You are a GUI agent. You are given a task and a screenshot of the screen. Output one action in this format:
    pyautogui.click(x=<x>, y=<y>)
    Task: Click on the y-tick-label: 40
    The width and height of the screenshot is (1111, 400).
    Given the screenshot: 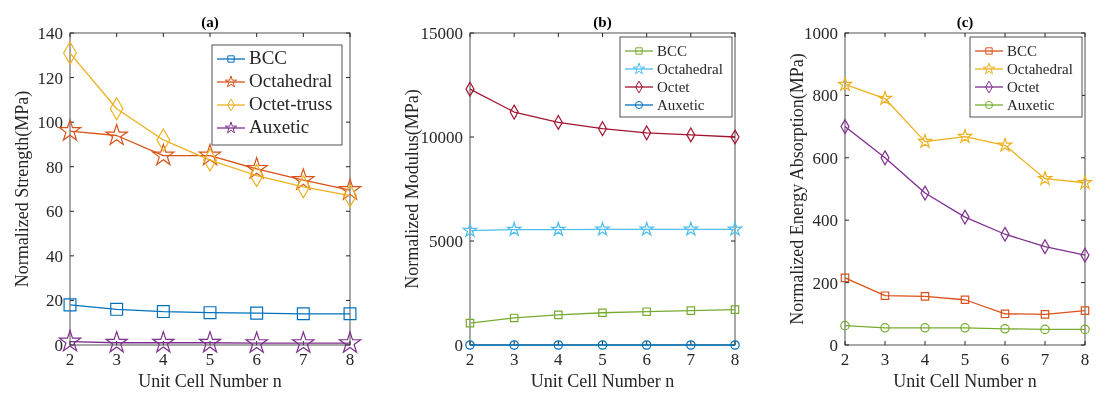 What is the action you would take?
    pyautogui.click(x=54, y=256)
    